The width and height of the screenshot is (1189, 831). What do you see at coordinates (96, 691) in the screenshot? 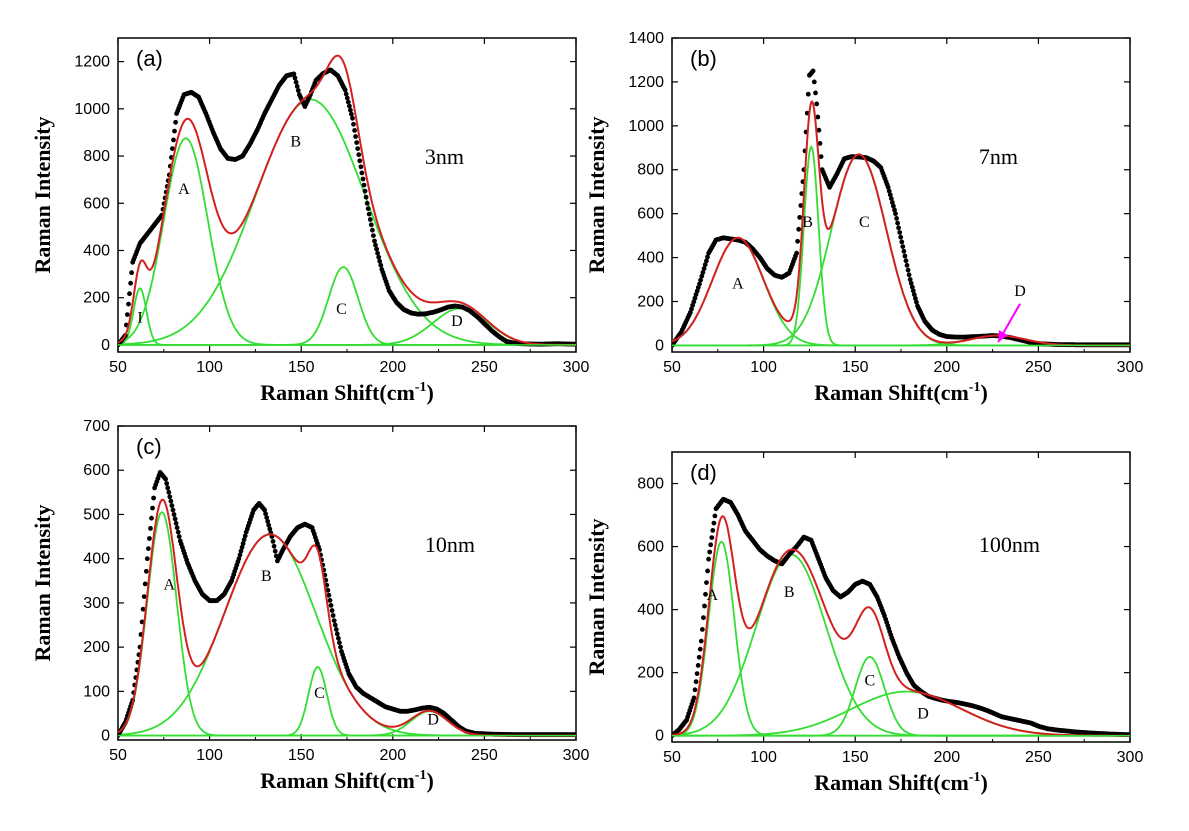
I see `y-tick-label: 100` at bounding box center [96, 691].